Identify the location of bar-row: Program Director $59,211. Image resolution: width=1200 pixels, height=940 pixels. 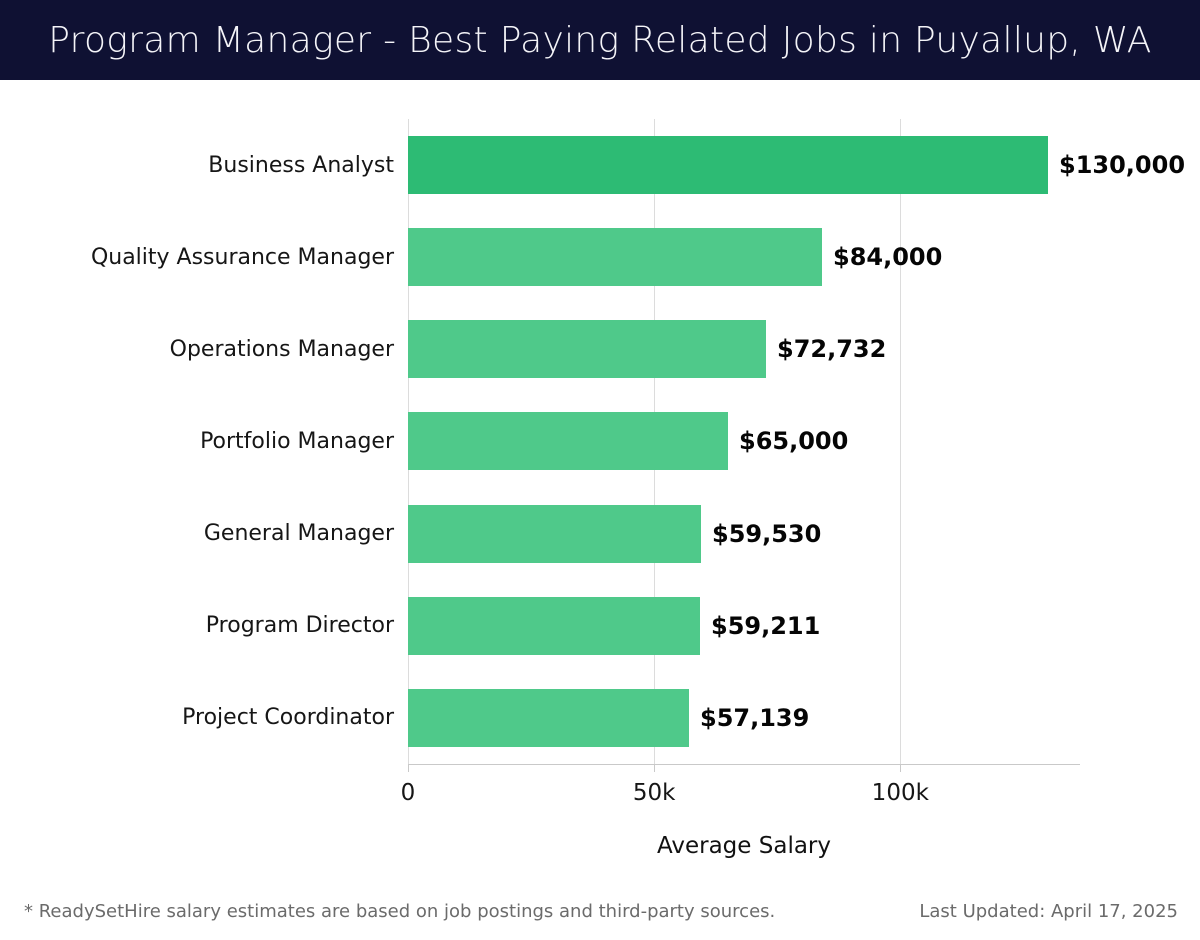
(600, 626).